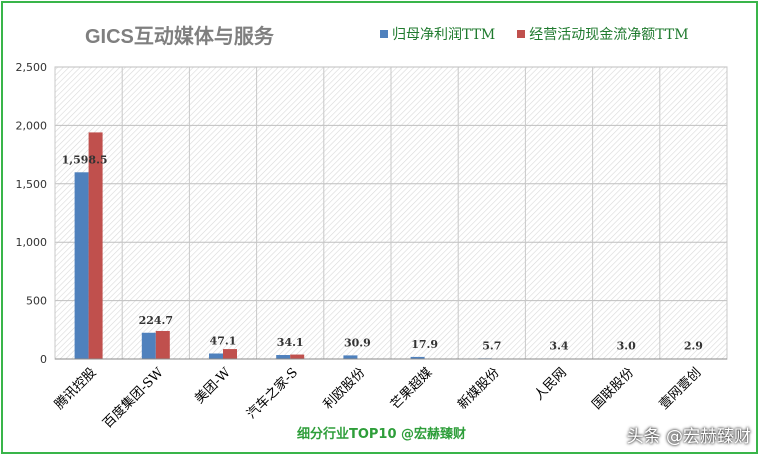 The image size is (763, 459). Describe the element at coordinates (384, 34) in the screenshot. I see `legend-swatch-profit` at that location.